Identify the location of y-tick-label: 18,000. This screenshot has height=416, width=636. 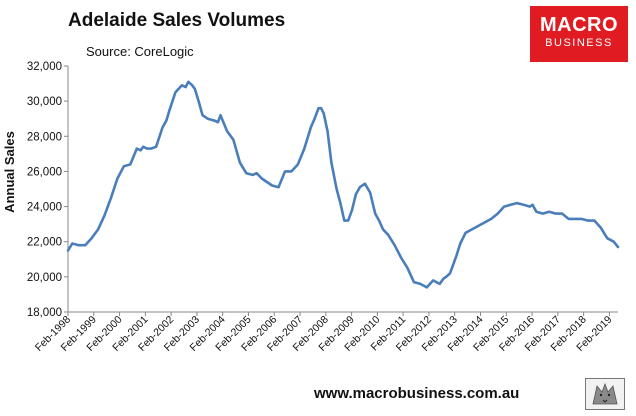
(44, 313).